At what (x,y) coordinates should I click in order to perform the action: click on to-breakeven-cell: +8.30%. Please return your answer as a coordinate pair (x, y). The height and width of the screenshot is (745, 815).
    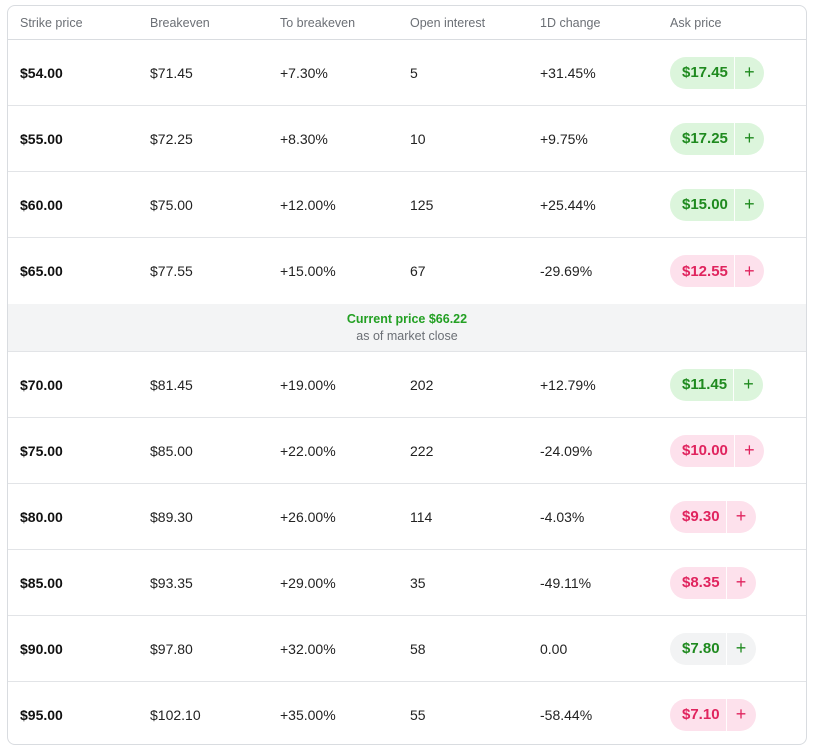
    Looking at the image, I should click on (304, 138).